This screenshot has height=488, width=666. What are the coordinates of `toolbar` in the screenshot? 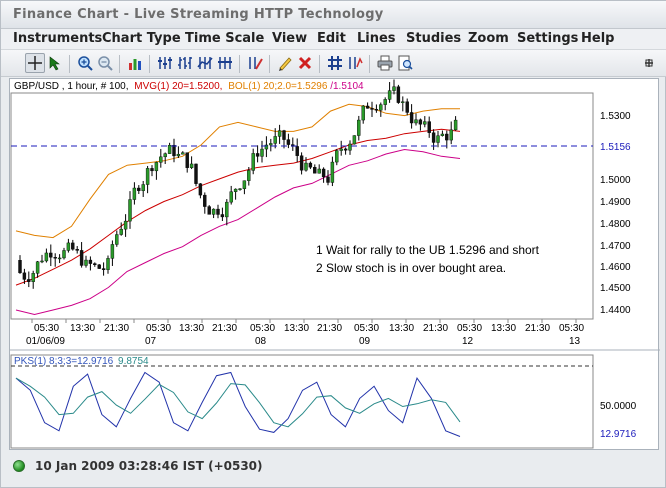 It's located at (333, 63).